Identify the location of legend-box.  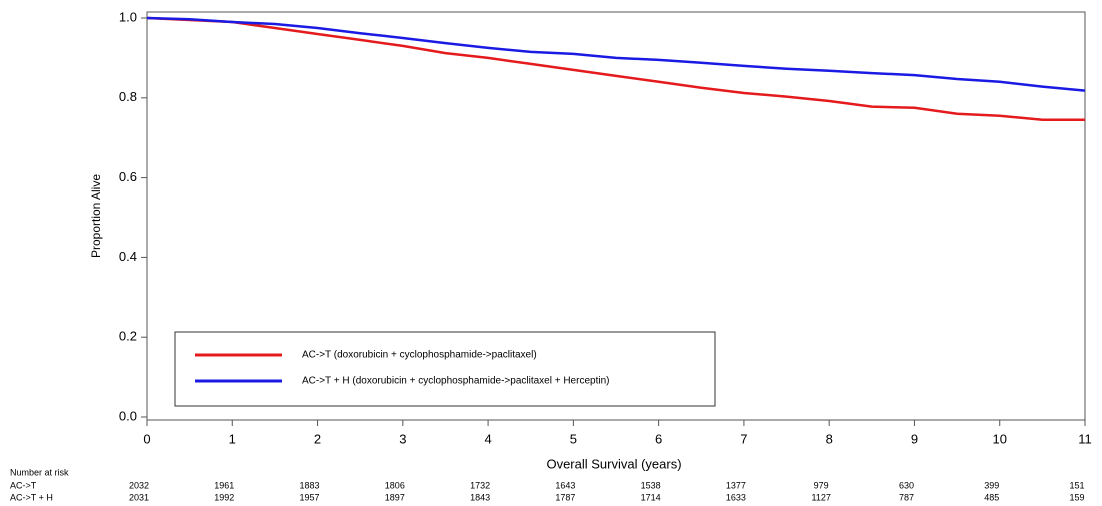
(445, 369).